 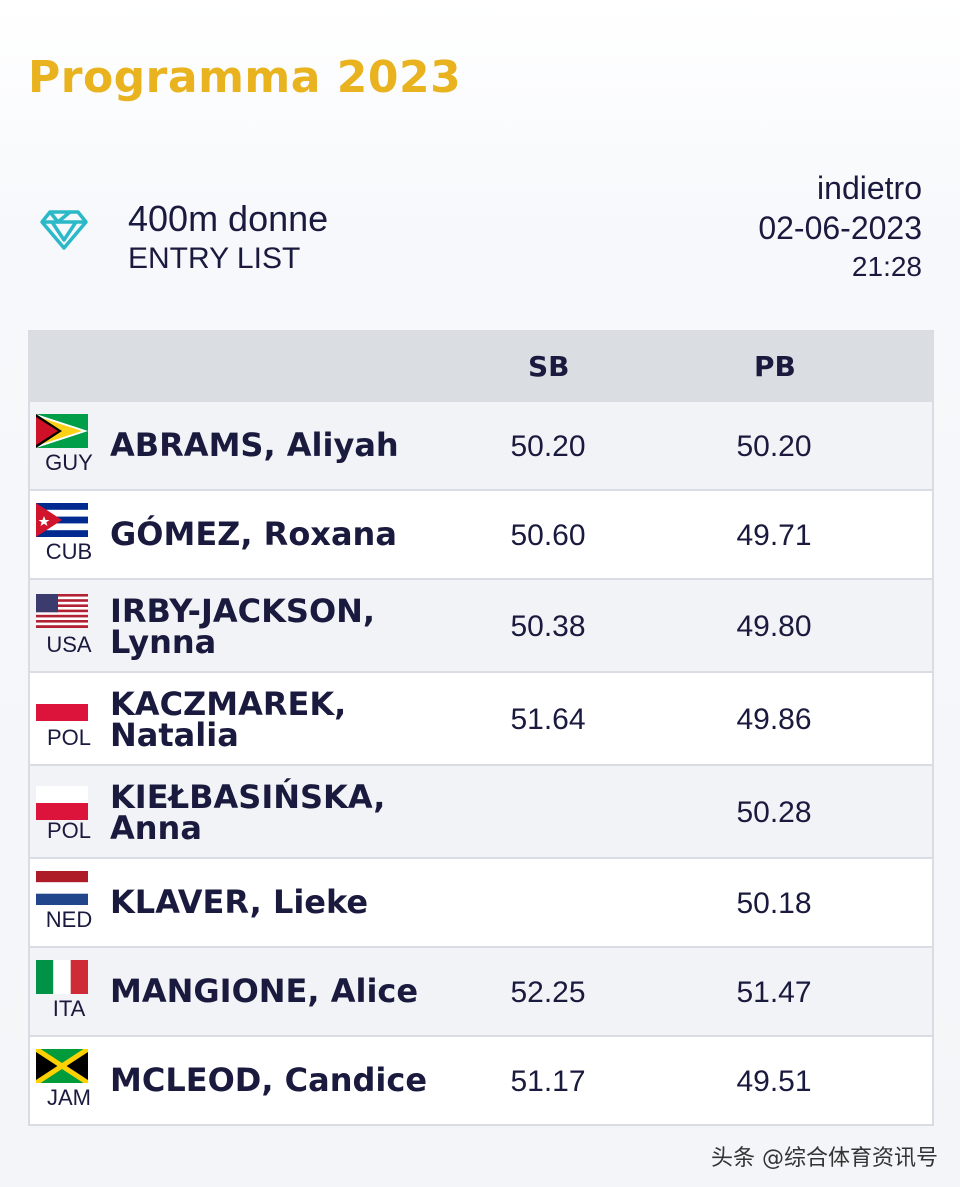 What do you see at coordinates (481, 901) in the screenshot?
I see `table-row: NED KLAVER, Lieke 50.18` at bounding box center [481, 901].